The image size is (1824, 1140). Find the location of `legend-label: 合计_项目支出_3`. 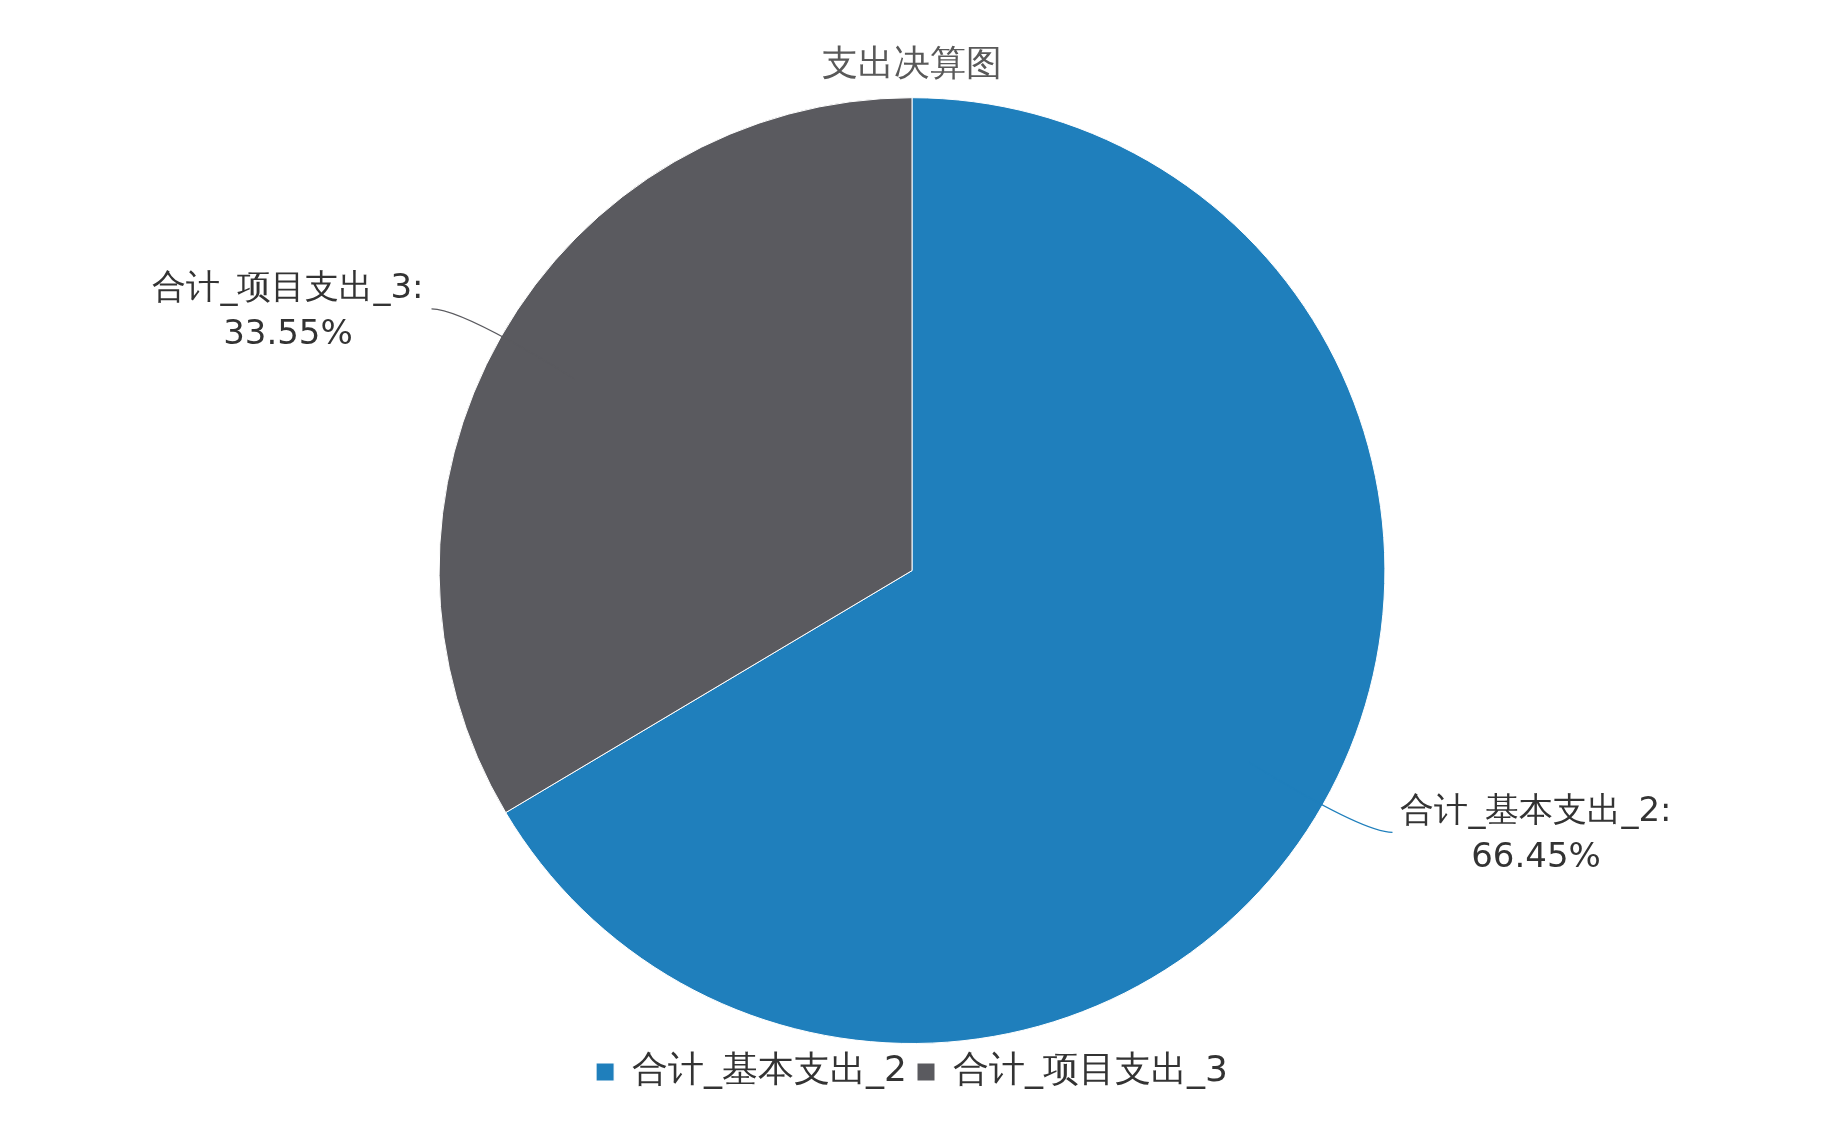

legend-label: 合计_项目支出_3 is located at coordinates (1090, 1069).